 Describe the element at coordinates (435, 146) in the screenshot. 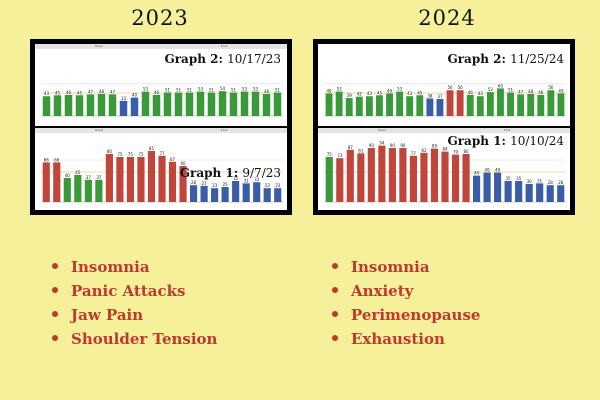

I see `bar-value-label: 89` at that location.